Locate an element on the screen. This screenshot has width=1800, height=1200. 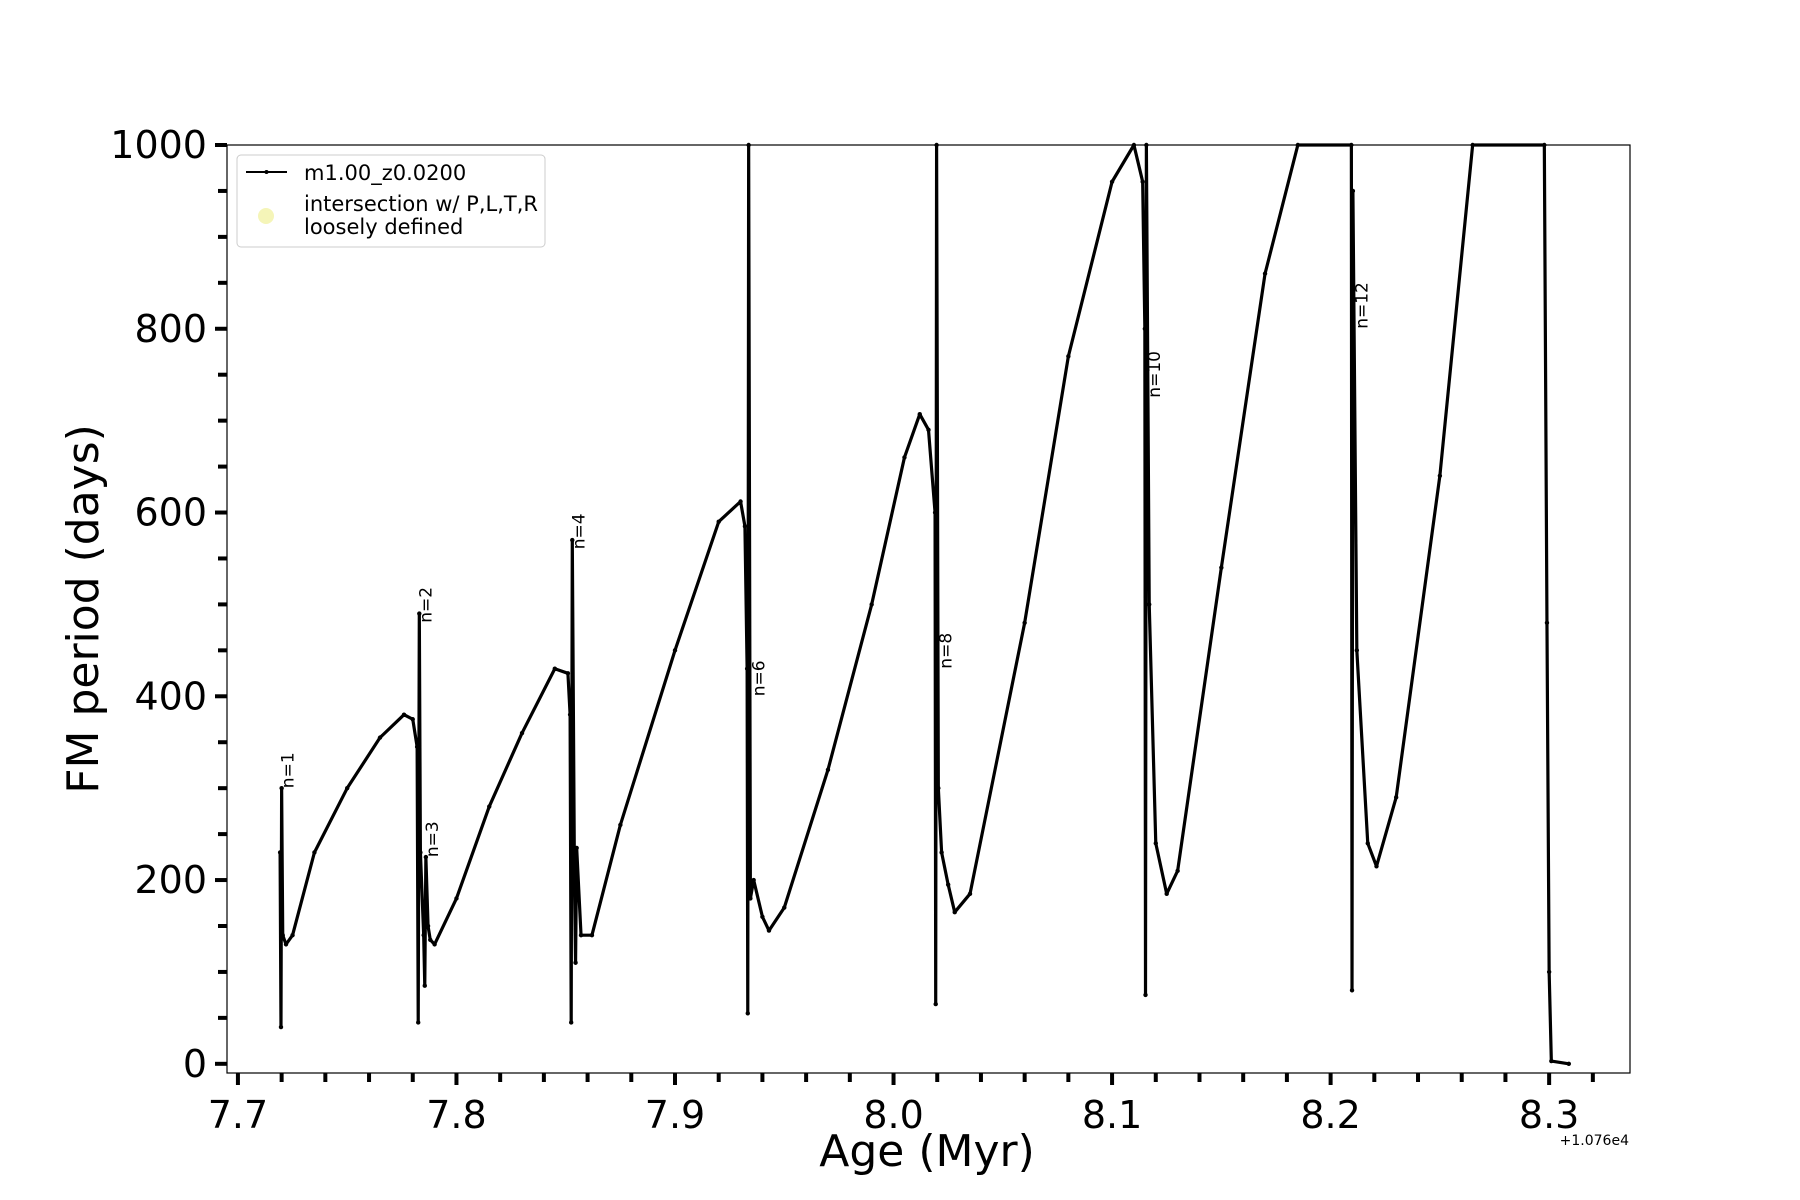
legend-line-swatch-marker is located at coordinates (266, 172).